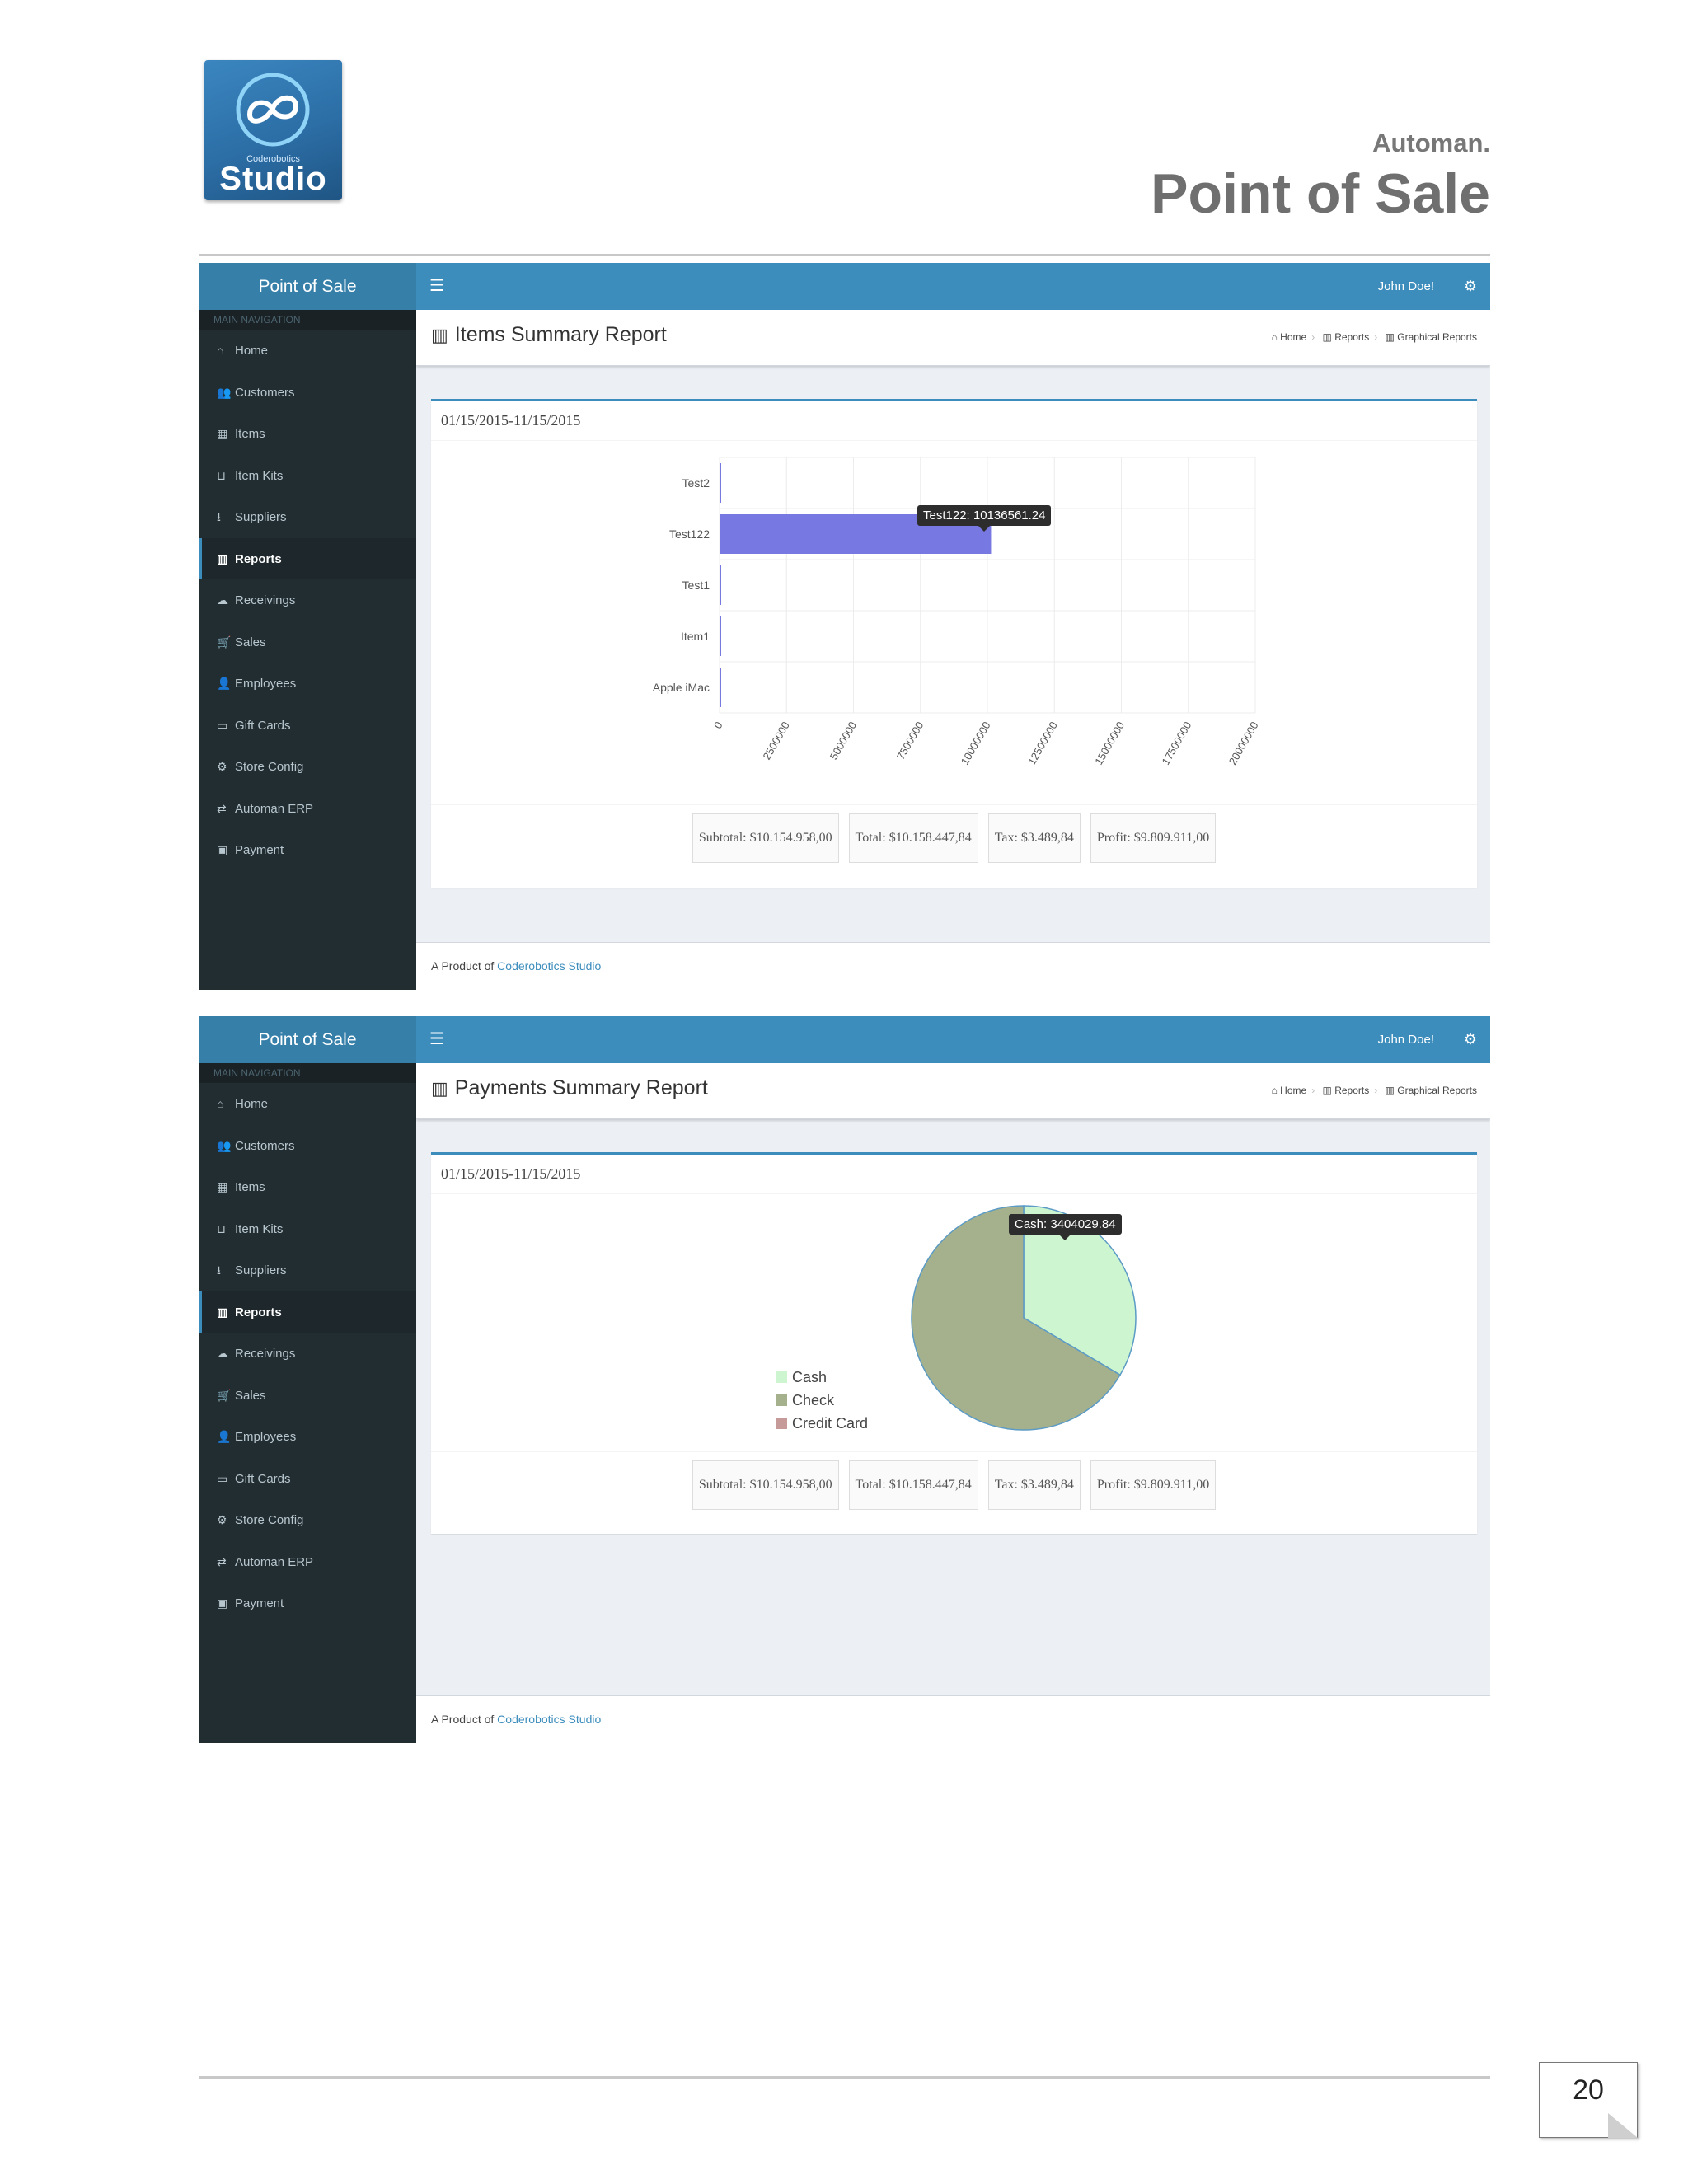 The height and width of the screenshot is (2184, 1688). I want to click on sidebar-item-label: Payment, so click(259, 1603).